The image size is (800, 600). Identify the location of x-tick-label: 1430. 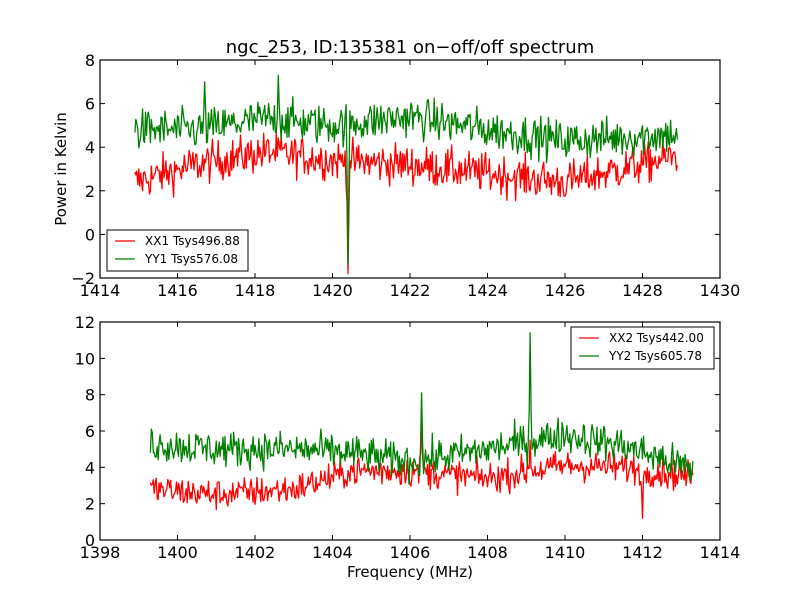
(720, 290).